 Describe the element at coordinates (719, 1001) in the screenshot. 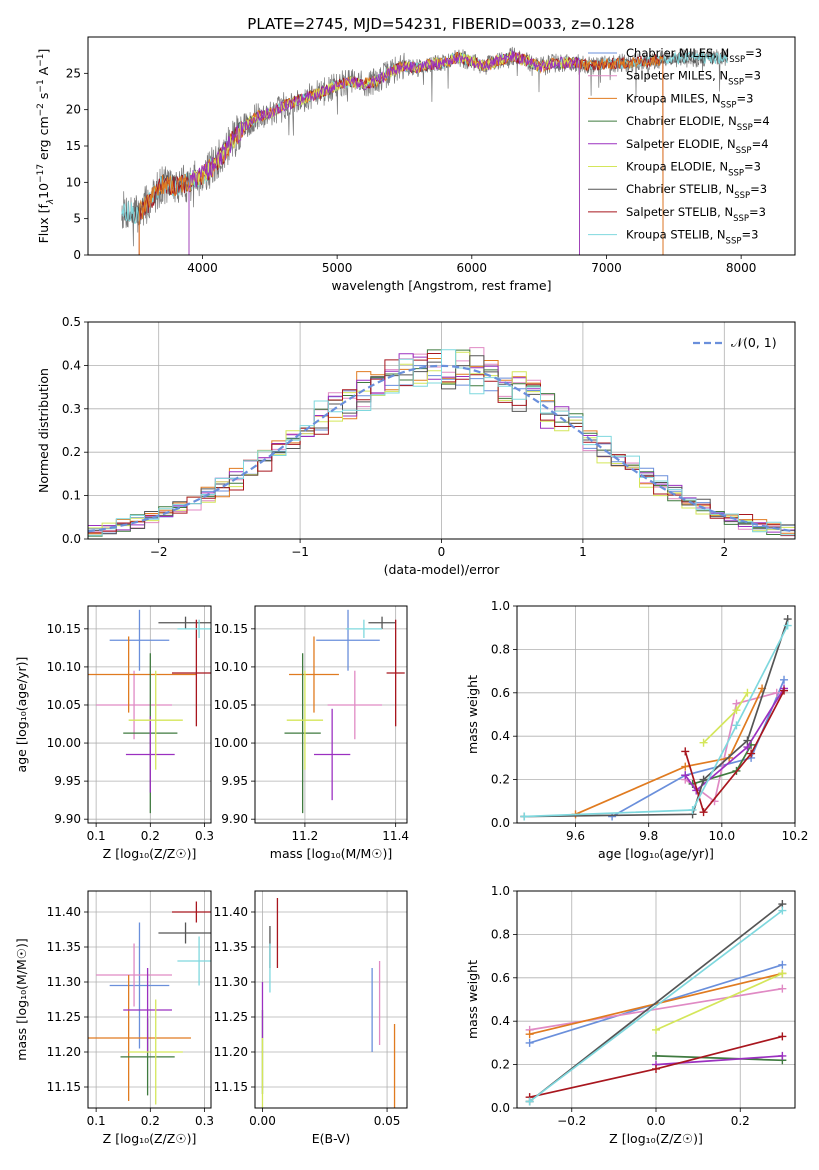

I see `series-kroupa_elodie` at that location.